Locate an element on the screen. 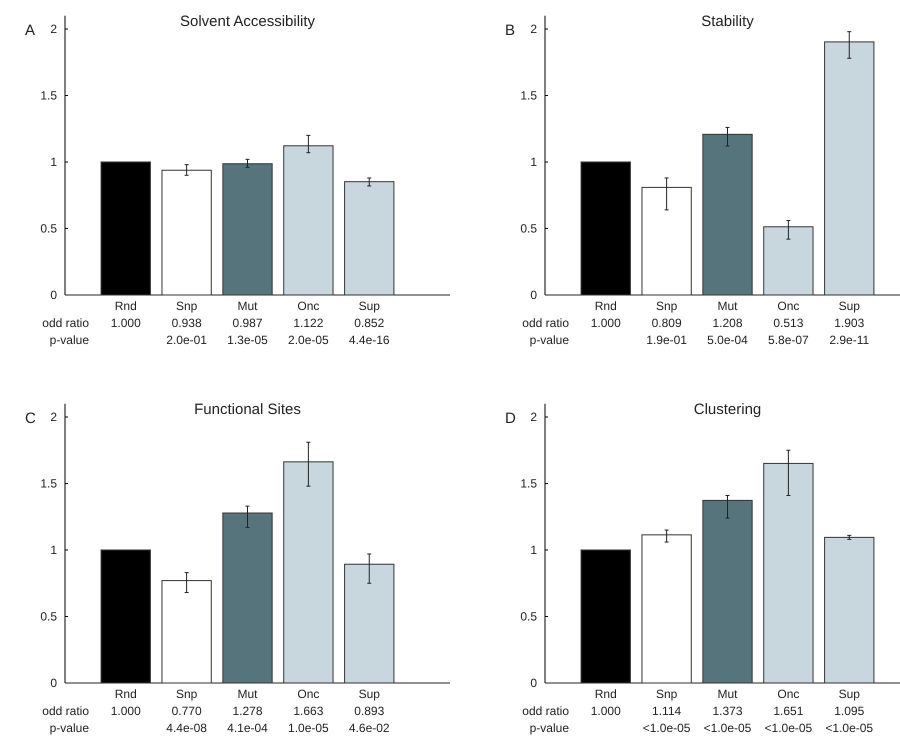 The height and width of the screenshot is (736, 900). text: 4.4e-16 is located at coordinates (369, 340).